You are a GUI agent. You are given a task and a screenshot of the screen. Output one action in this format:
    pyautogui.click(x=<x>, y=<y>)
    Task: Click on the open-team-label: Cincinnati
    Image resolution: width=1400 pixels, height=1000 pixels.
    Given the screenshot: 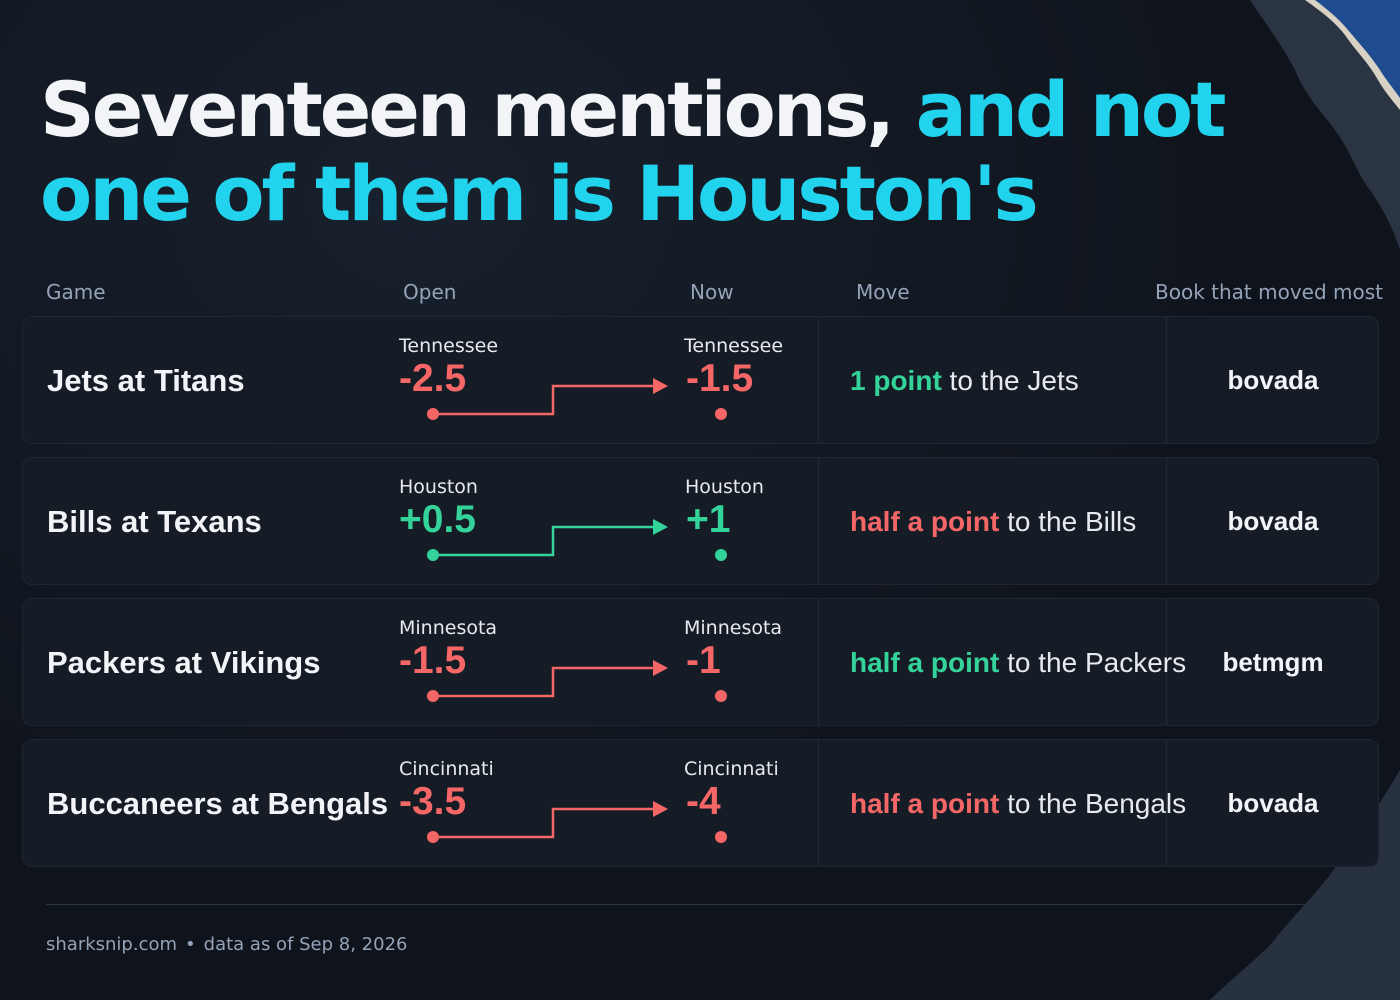 What is the action you would take?
    pyautogui.click(x=446, y=769)
    